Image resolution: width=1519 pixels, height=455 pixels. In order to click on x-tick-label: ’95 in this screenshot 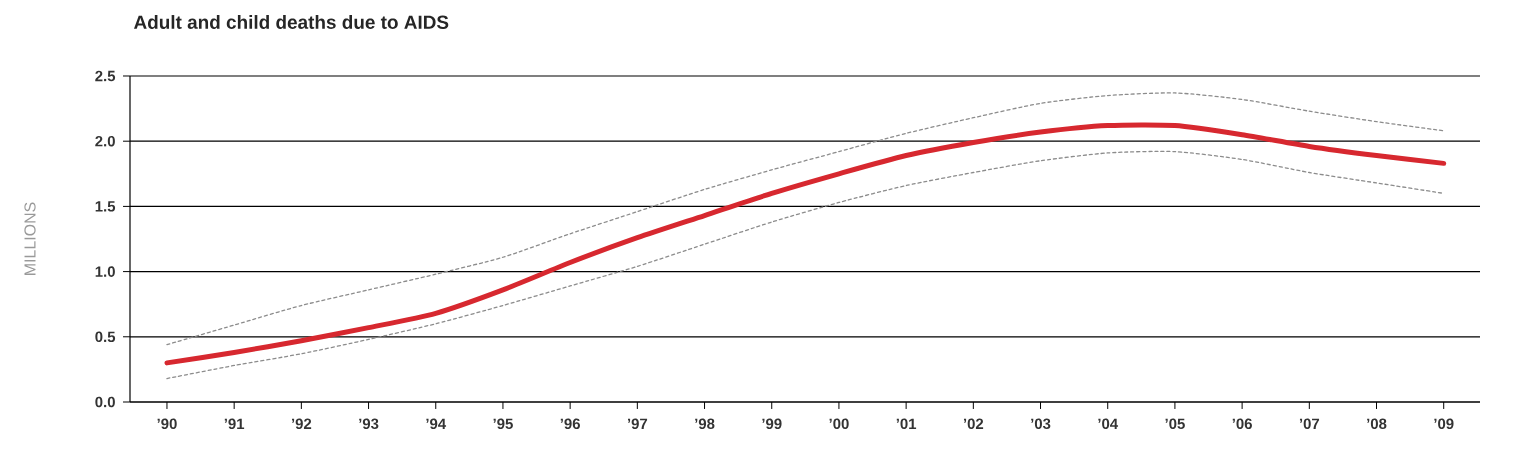, I will do `click(503, 424)`.